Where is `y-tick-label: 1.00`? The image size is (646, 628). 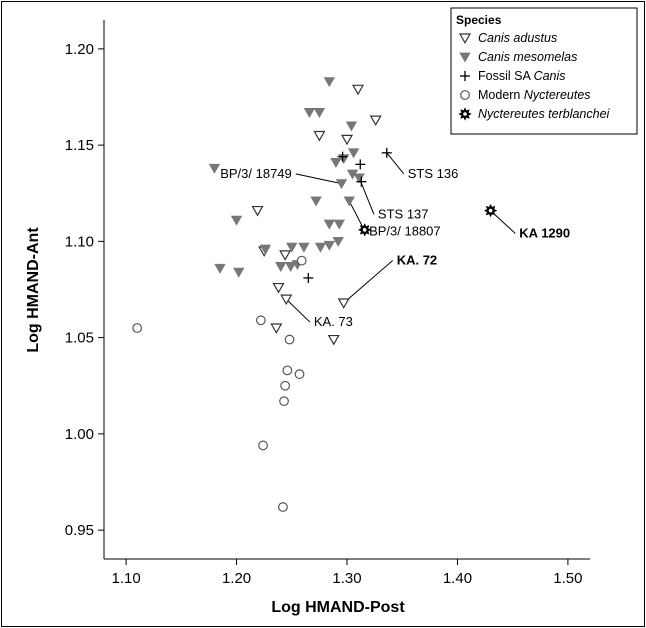
y-tick-label: 1.00 is located at coordinates (79, 434).